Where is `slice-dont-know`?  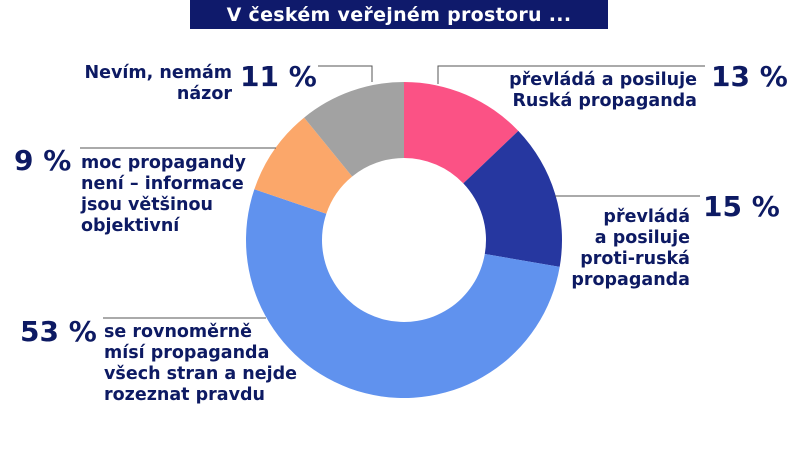
slice-dont-know is located at coordinates (354, 129).